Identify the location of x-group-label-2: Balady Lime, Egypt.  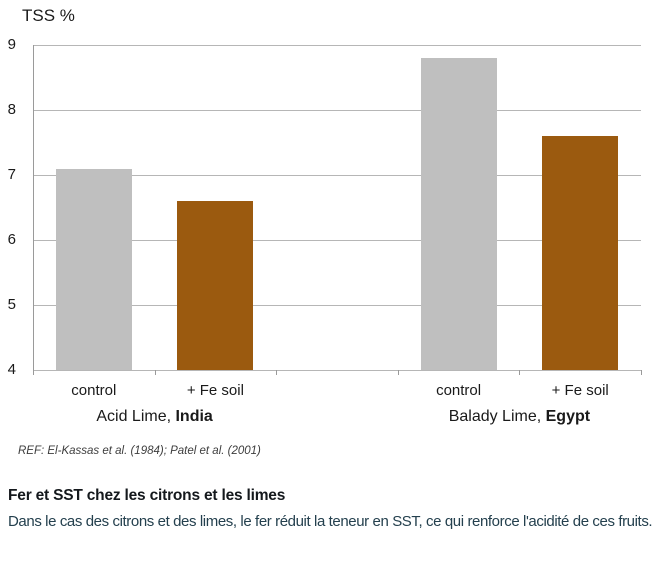
(519, 418).